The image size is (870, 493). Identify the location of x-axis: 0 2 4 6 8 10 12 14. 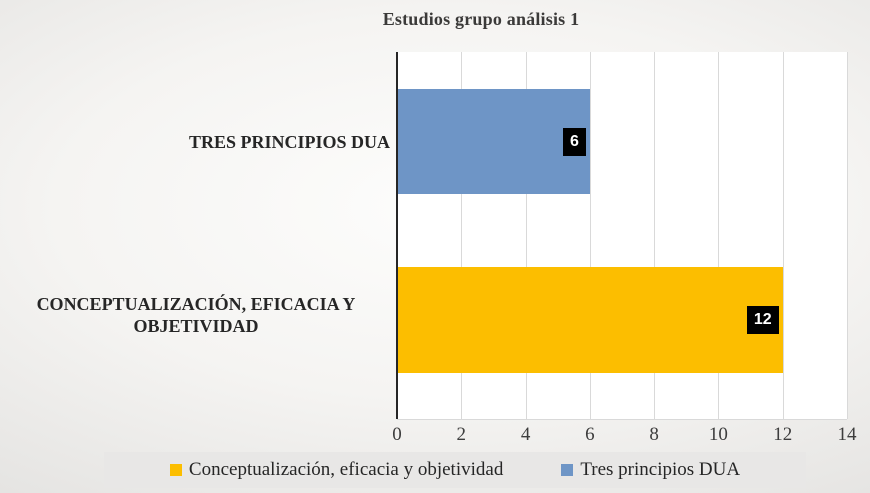
(624, 436).